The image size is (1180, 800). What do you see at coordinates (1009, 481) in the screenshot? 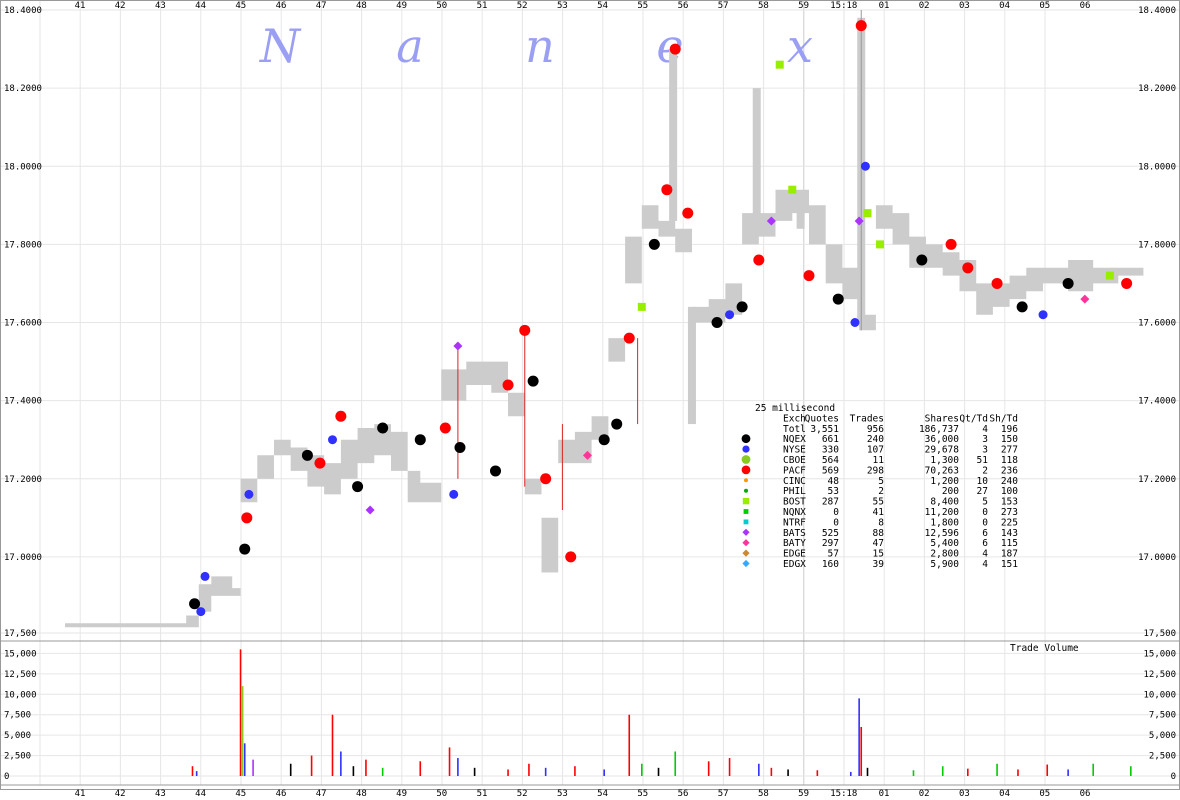
I see `legend-cell: 240` at bounding box center [1009, 481].